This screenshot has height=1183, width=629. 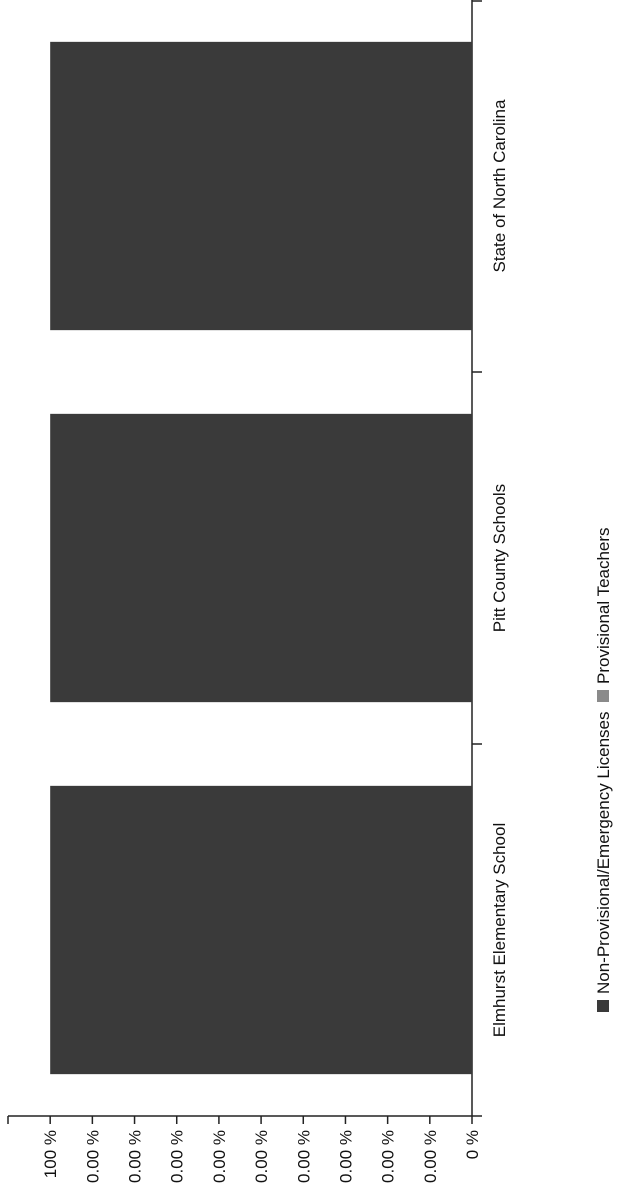 What do you see at coordinates (499, 185) in the screenshot?
I see `category-label: State of North Carolina` at bounding box center [499, 185].